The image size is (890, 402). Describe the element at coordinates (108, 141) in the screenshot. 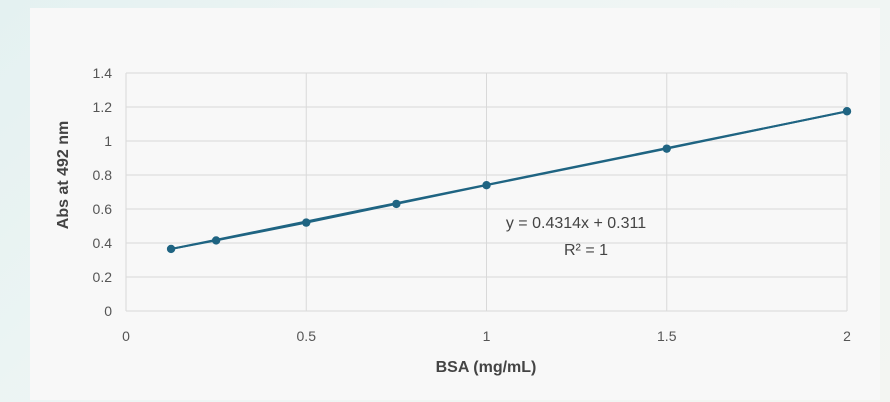

I see `y-tick-label: 1` at that location.